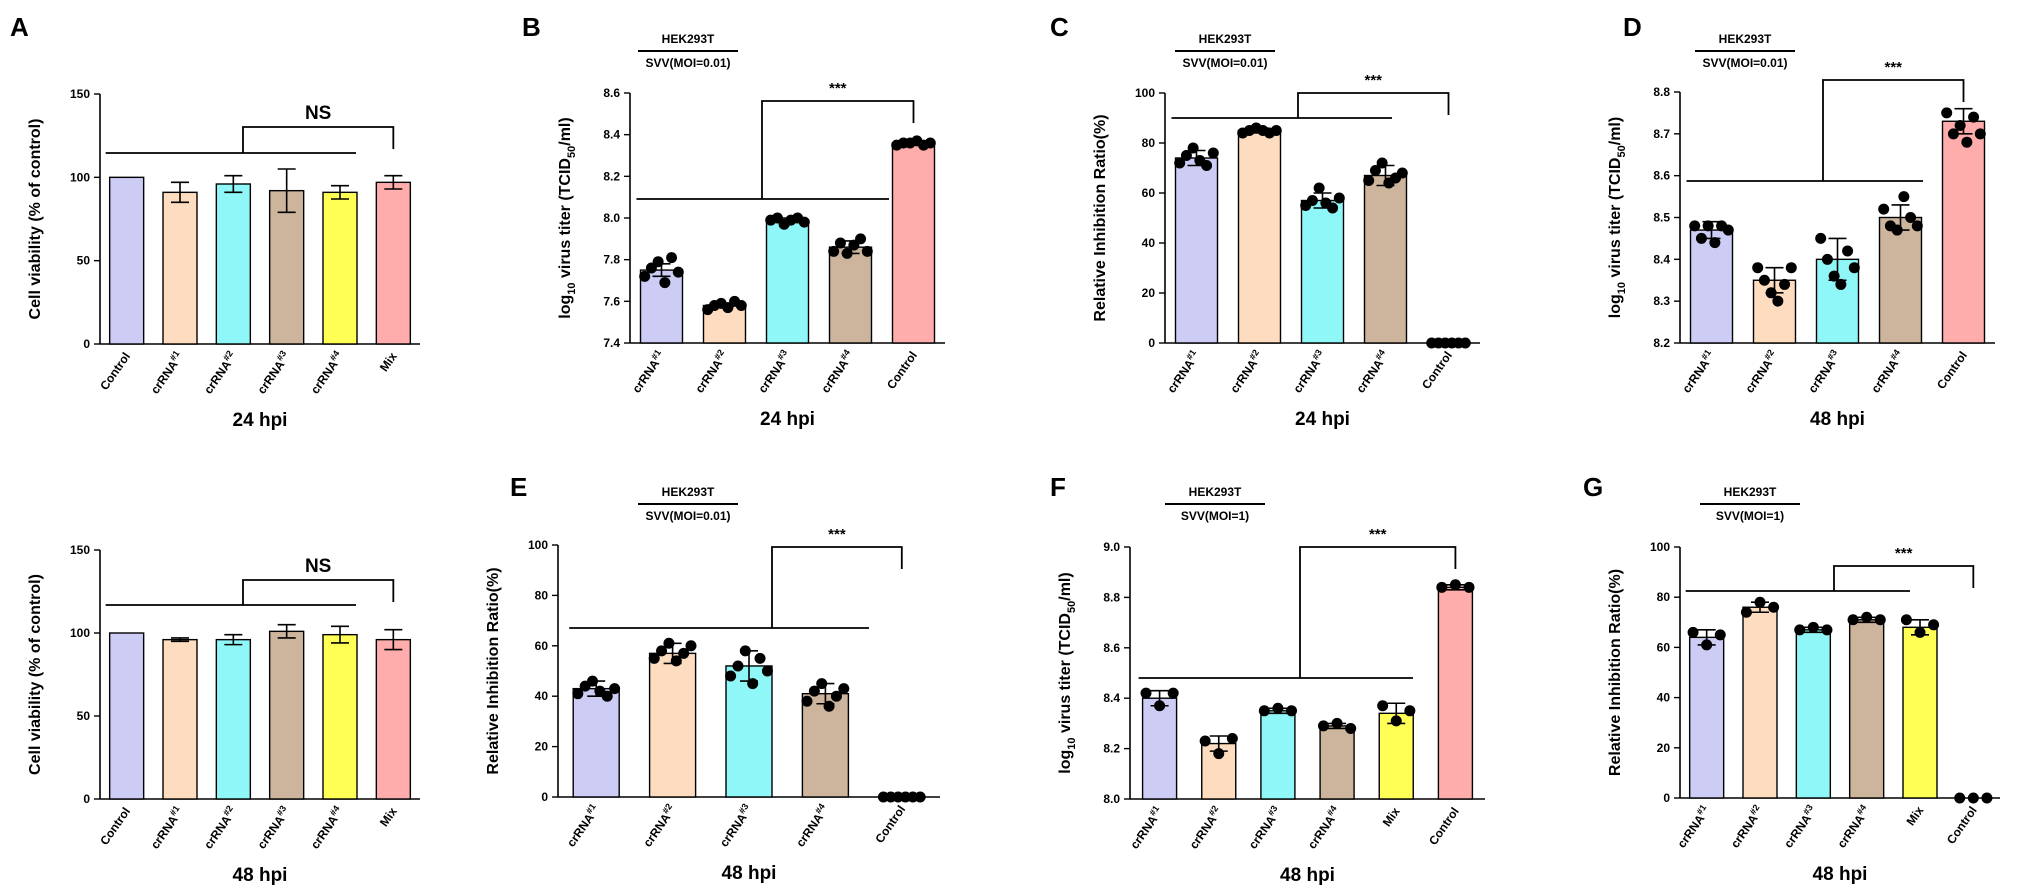 This screenshot has width=2033, height=892. Describe the element at coordinates (611, 260) in the screenshot. I see `y-tick-label: 7.8` at that location.